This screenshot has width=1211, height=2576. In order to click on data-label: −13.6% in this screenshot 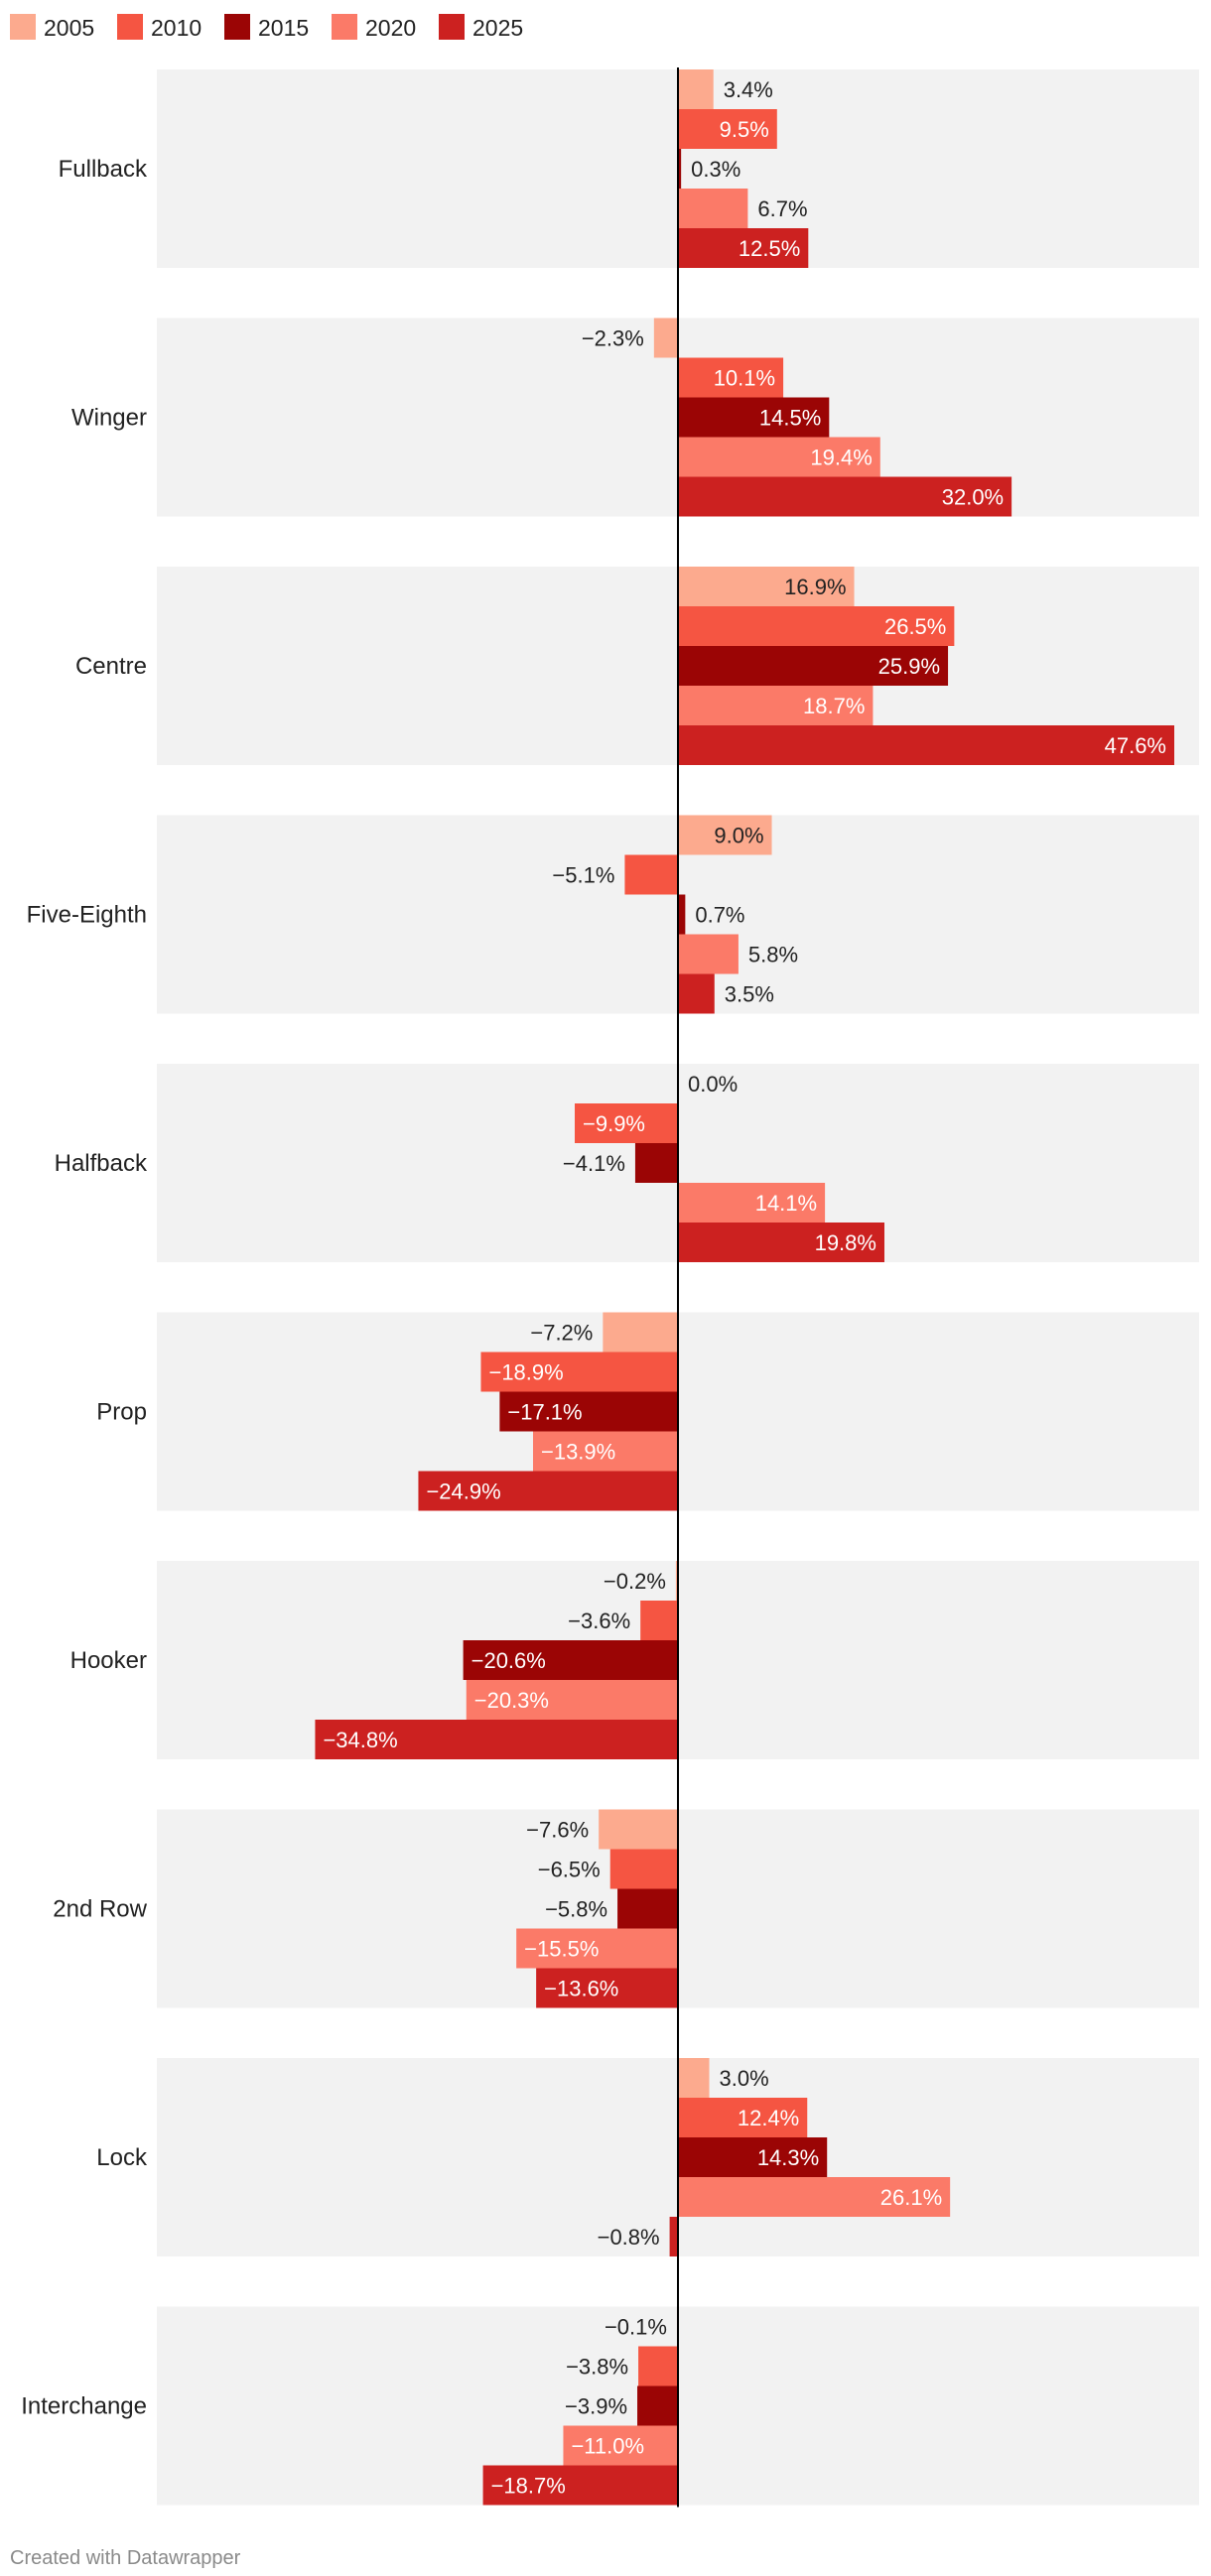, I will do `click(581, 1989)`.